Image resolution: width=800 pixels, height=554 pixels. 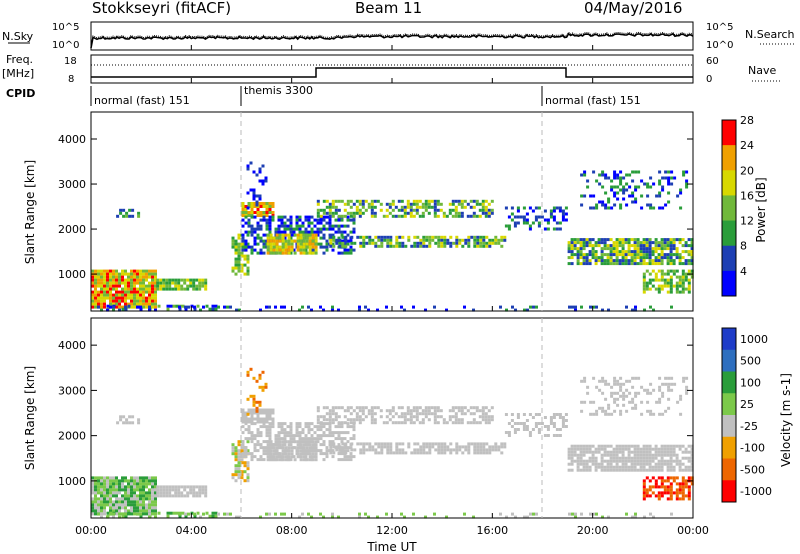 I want to click on colorbar-tick-label: 1000, so click(x=754, y=339).